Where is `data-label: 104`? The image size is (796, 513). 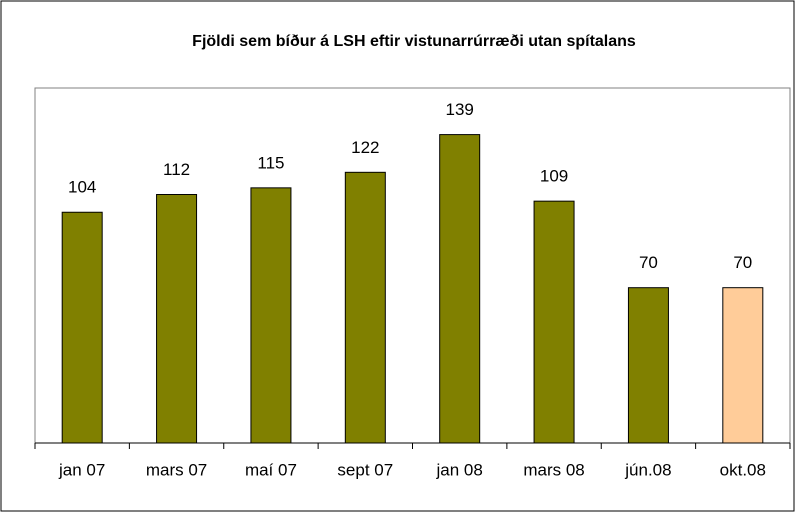 data-label: 104 is located at coordinates (82, 187).